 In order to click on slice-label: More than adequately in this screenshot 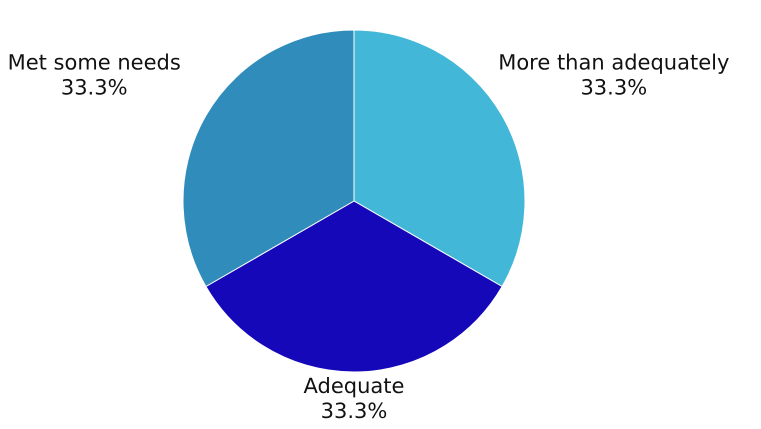, I will do `click(614, 62)`.